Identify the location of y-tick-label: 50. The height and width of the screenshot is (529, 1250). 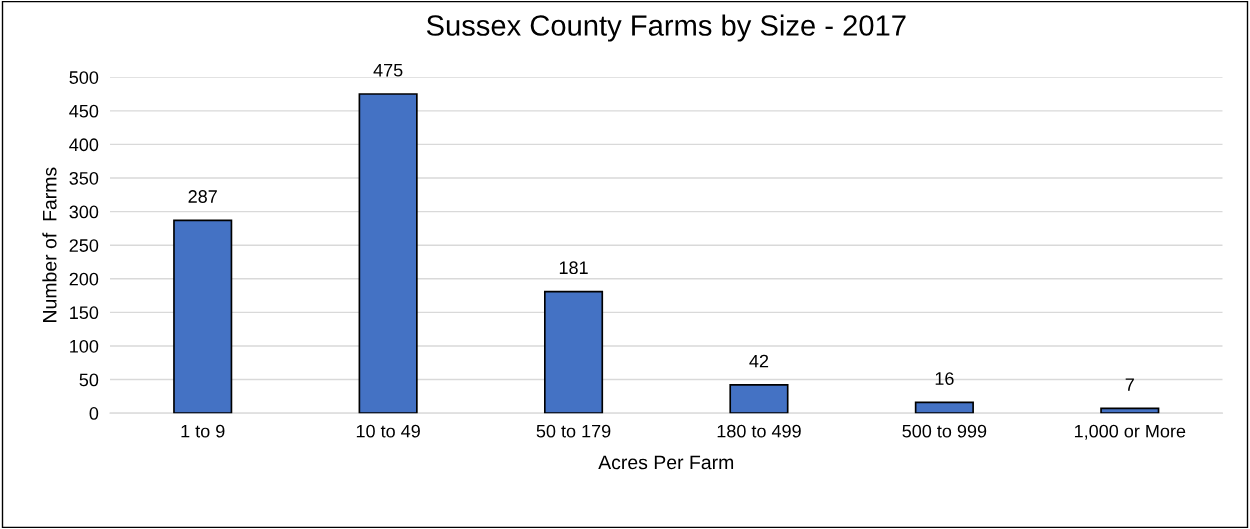
(89, 380).